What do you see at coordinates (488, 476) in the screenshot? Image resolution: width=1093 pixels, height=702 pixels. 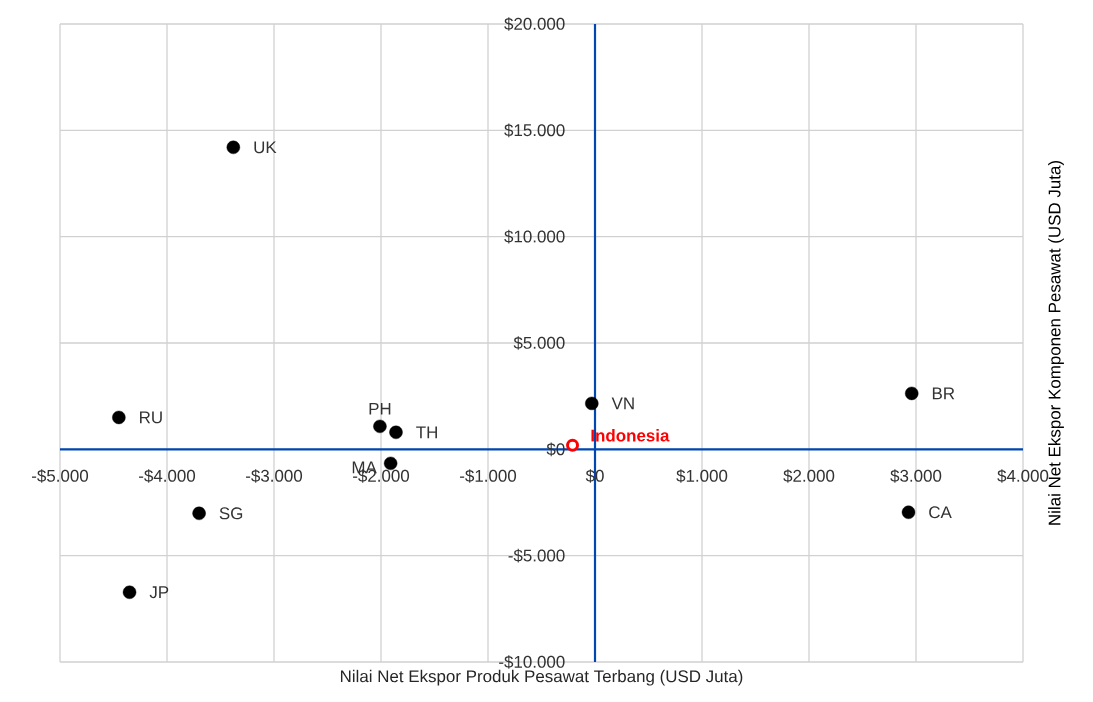 I see `x-tick-label: -$1.000` at bounding box center [488, 476].